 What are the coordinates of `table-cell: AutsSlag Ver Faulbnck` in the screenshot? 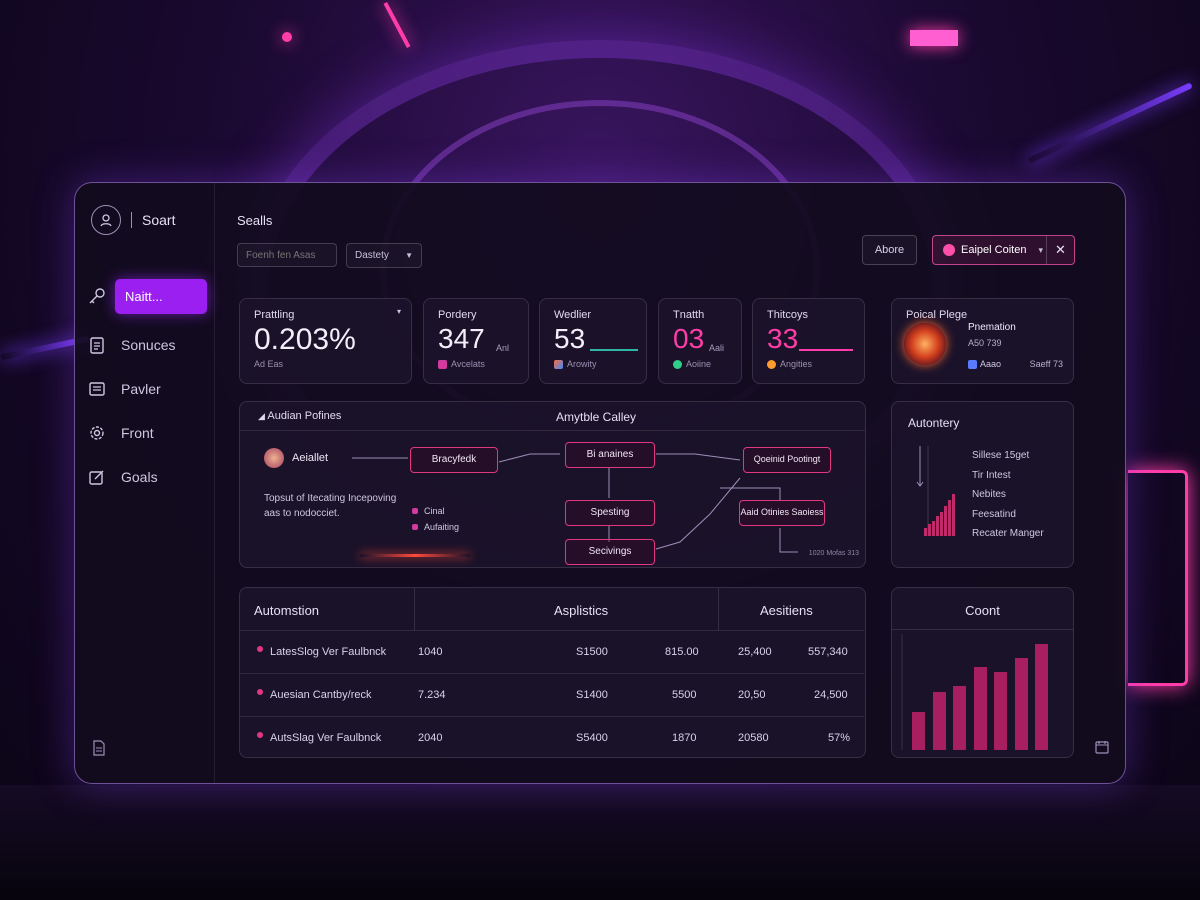 It's located at (326, 738).